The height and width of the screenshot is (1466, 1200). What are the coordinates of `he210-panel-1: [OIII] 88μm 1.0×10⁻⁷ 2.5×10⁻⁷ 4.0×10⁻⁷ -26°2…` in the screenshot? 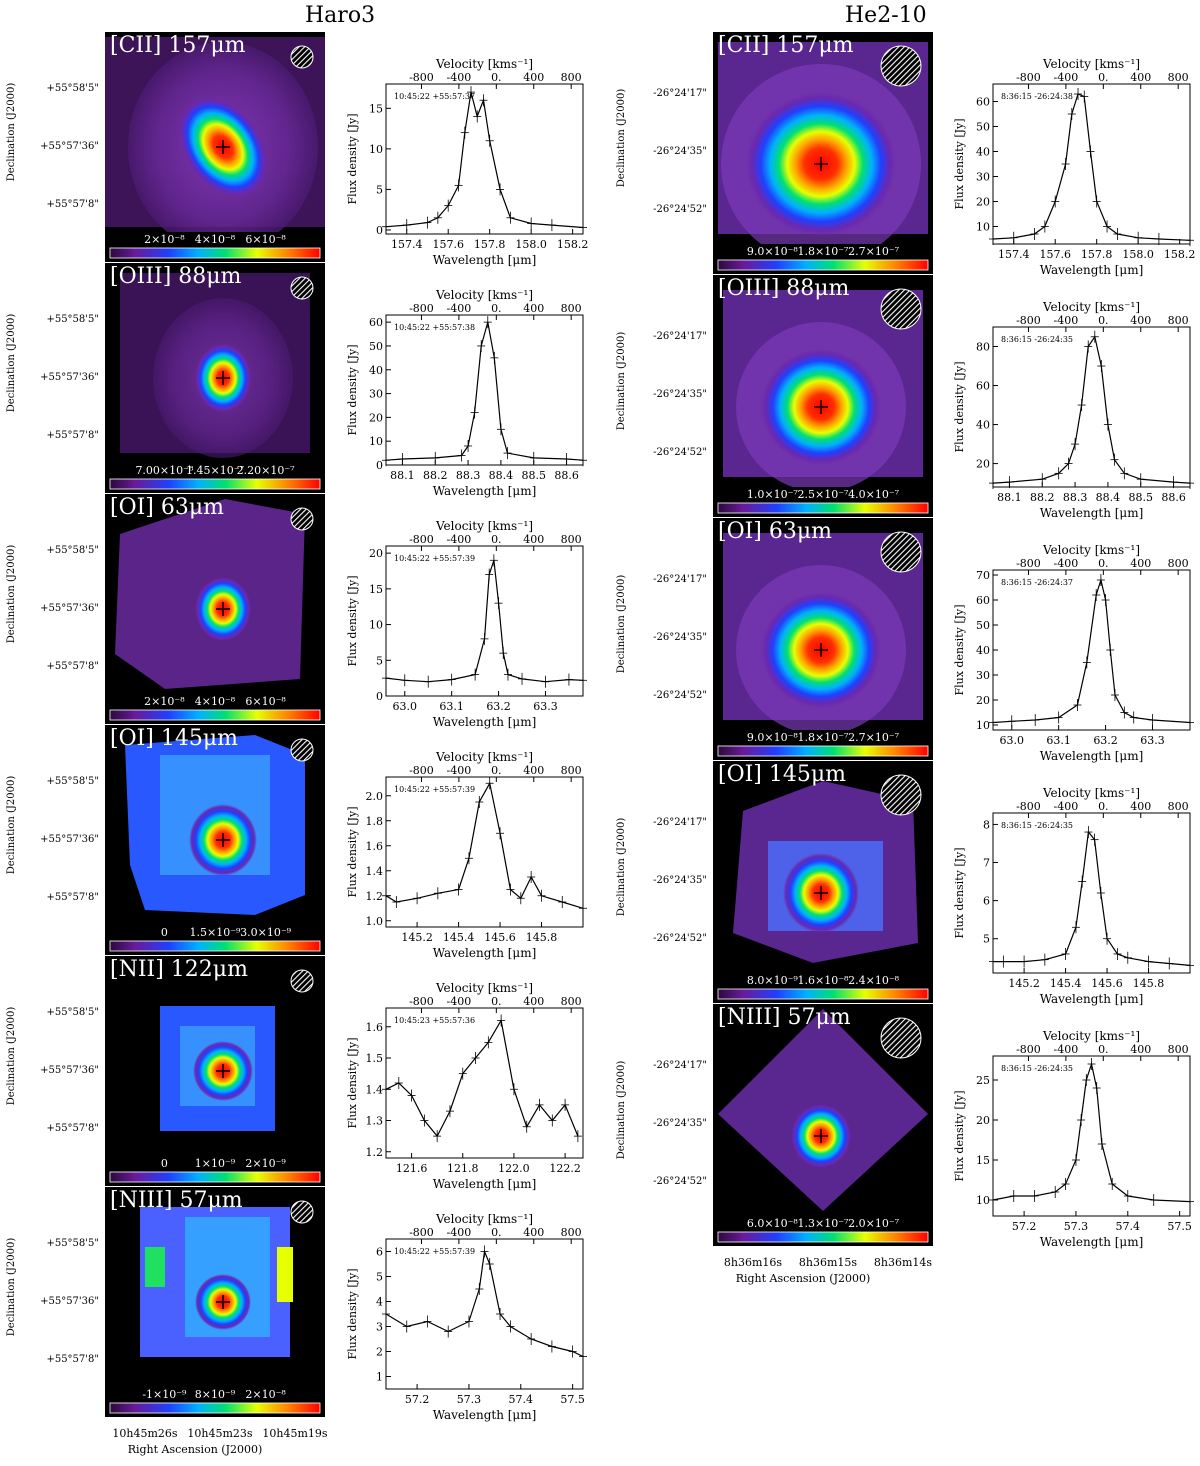 It's located at (905, 397).